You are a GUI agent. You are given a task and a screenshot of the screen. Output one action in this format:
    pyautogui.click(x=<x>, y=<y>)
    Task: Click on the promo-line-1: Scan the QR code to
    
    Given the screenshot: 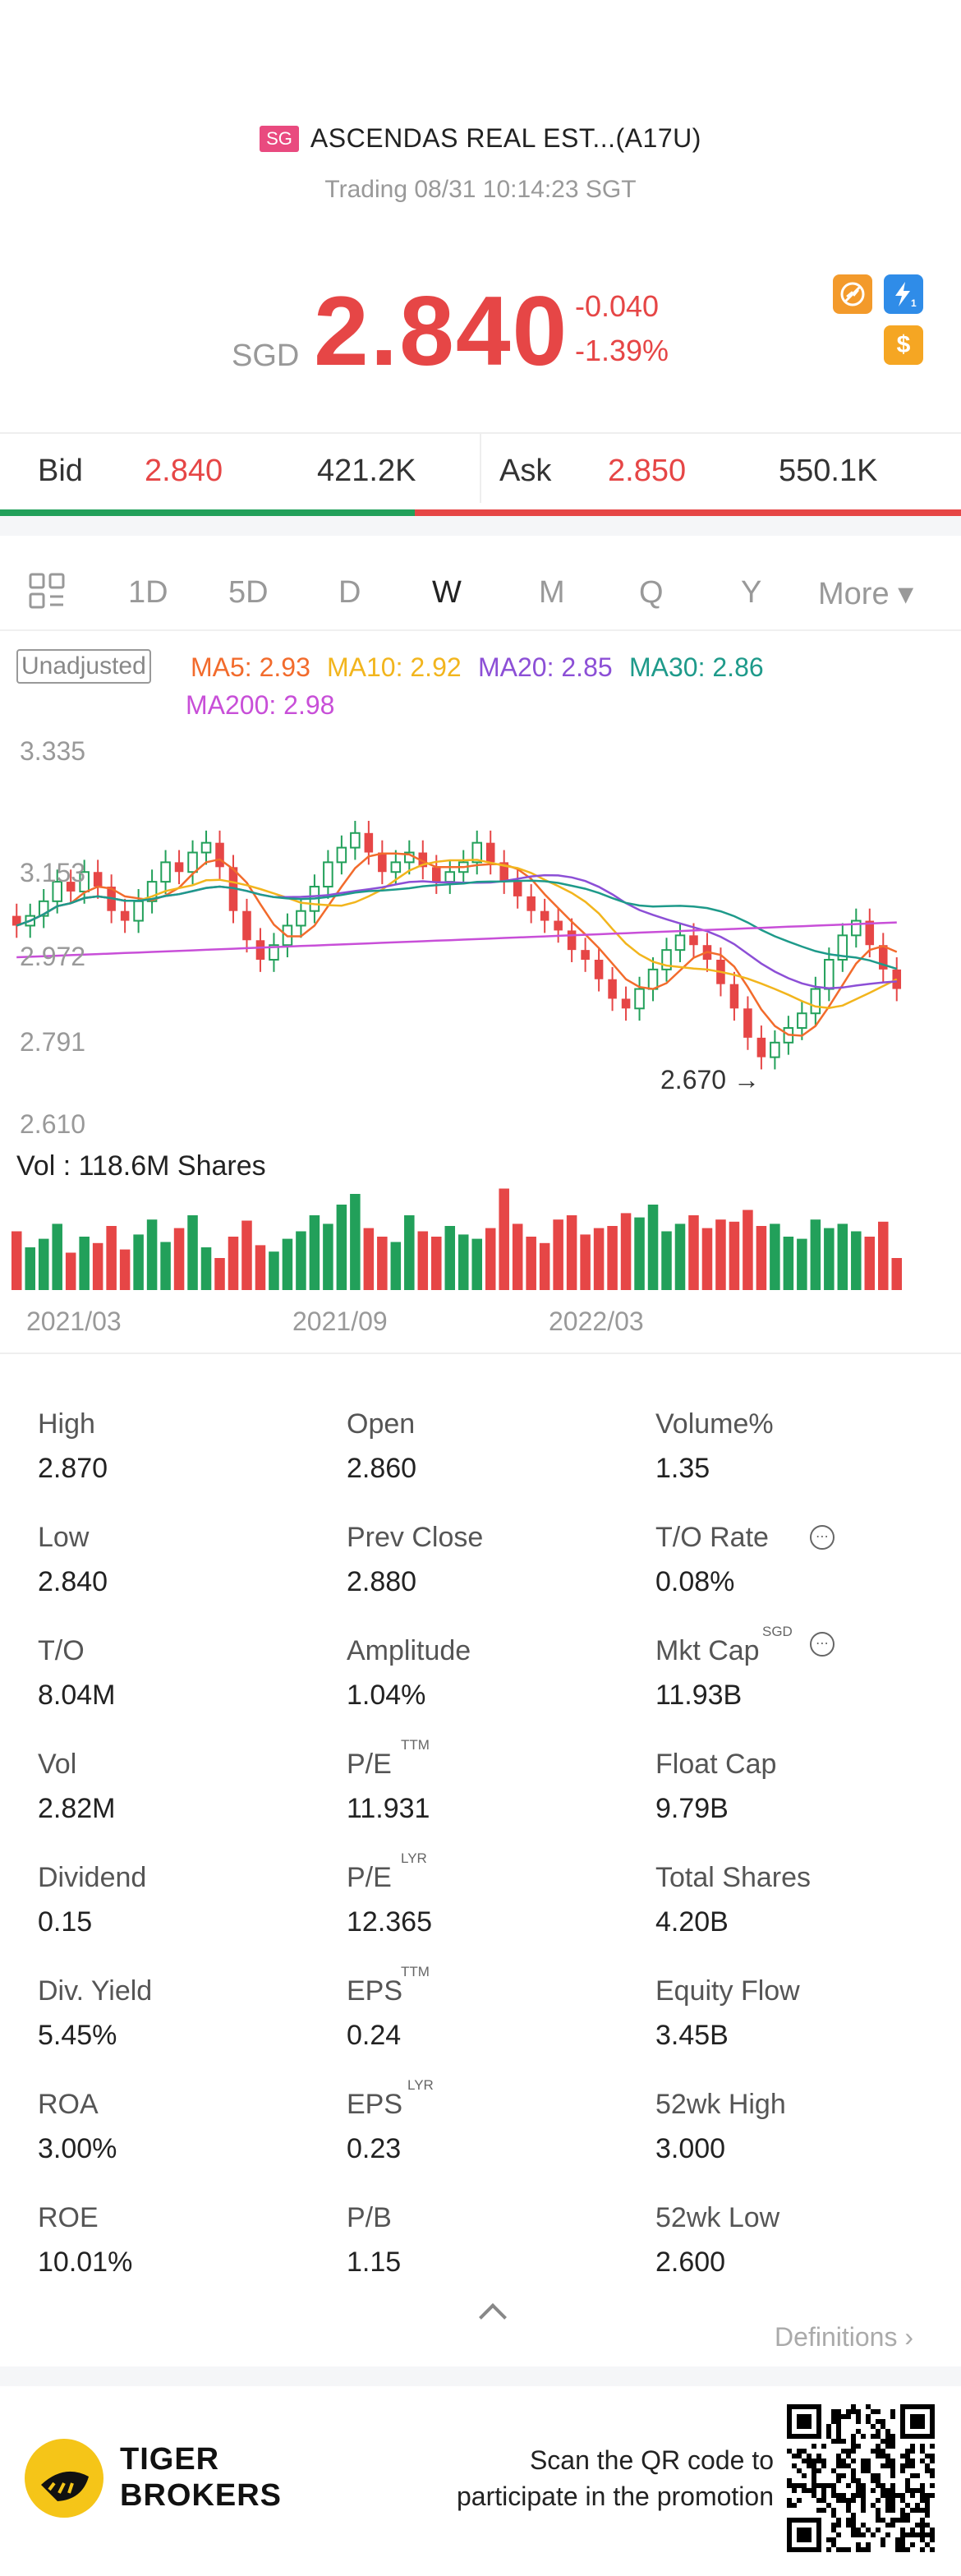 What is the action you would take?
    pyautogui.click(x=651, y=2460)
    